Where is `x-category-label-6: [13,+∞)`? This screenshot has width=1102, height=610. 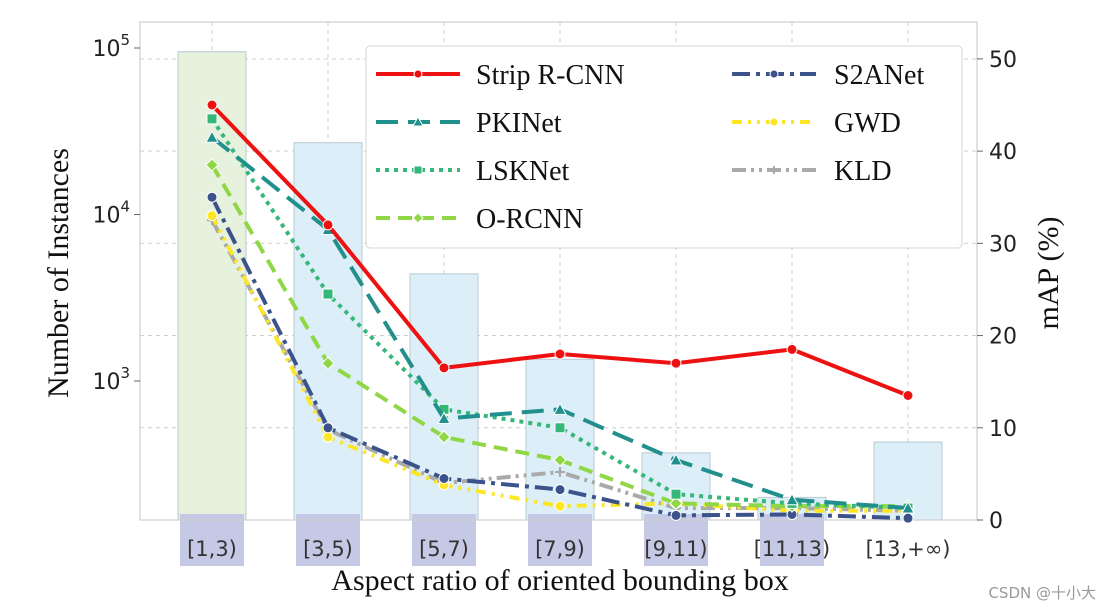 x-category-label-6: [13,+∞) is located at coordinates (908, 549).